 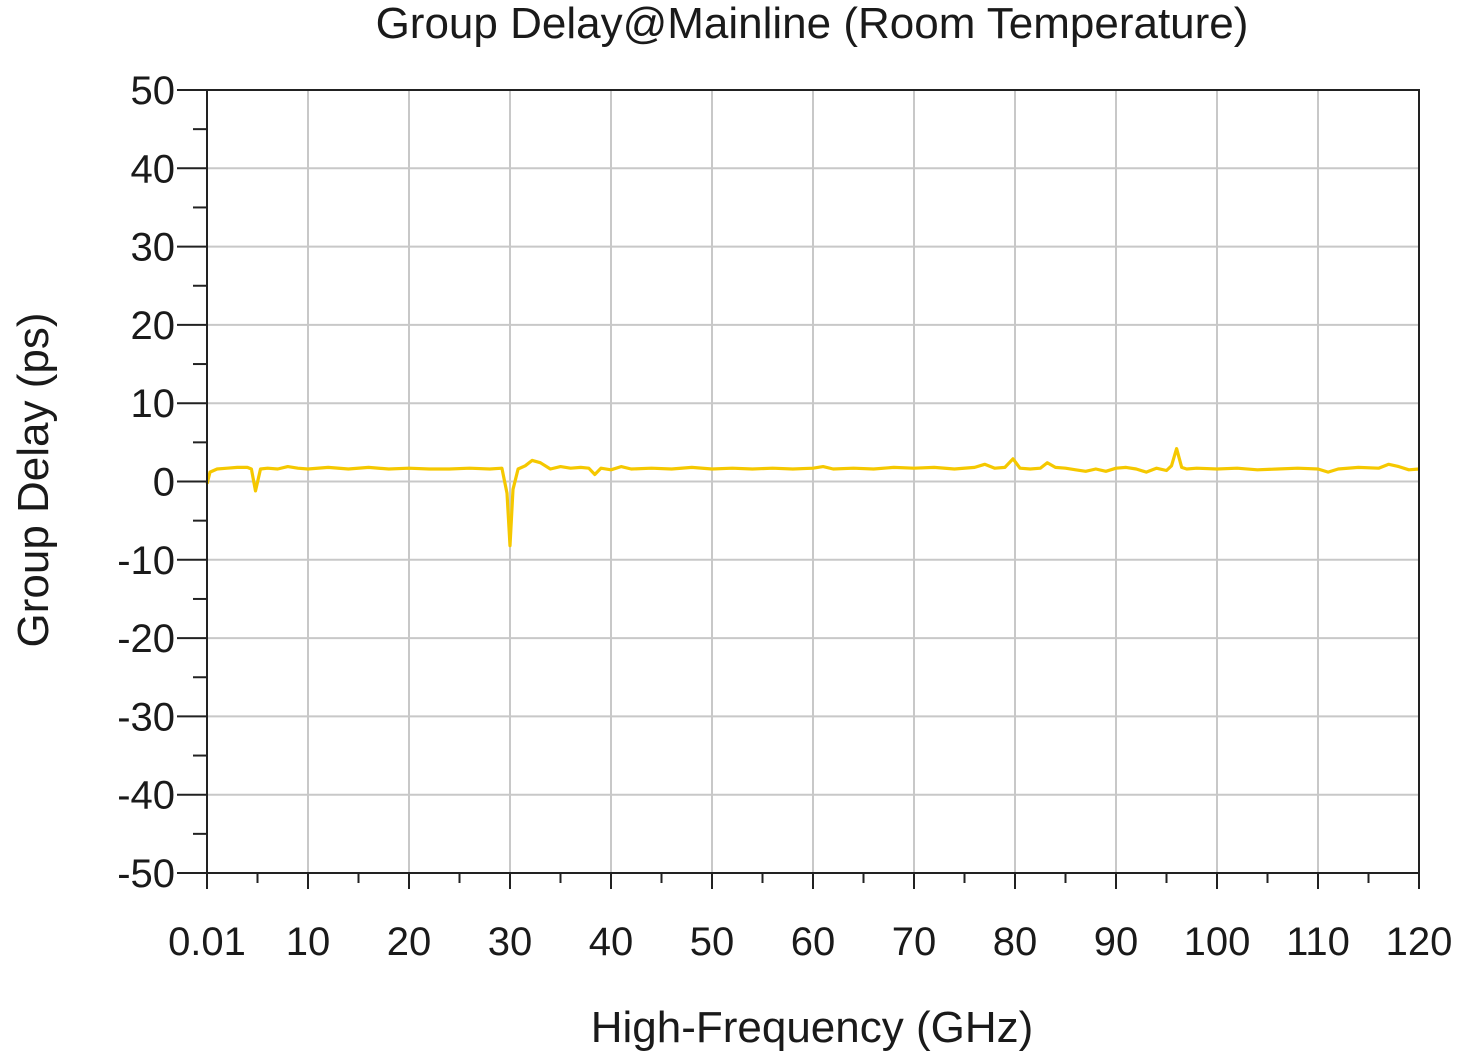 What do you see at coordinates (1015, 942) in the screenshot?
I see `x-tick-label: 80` at bounding box center [1015, 942].